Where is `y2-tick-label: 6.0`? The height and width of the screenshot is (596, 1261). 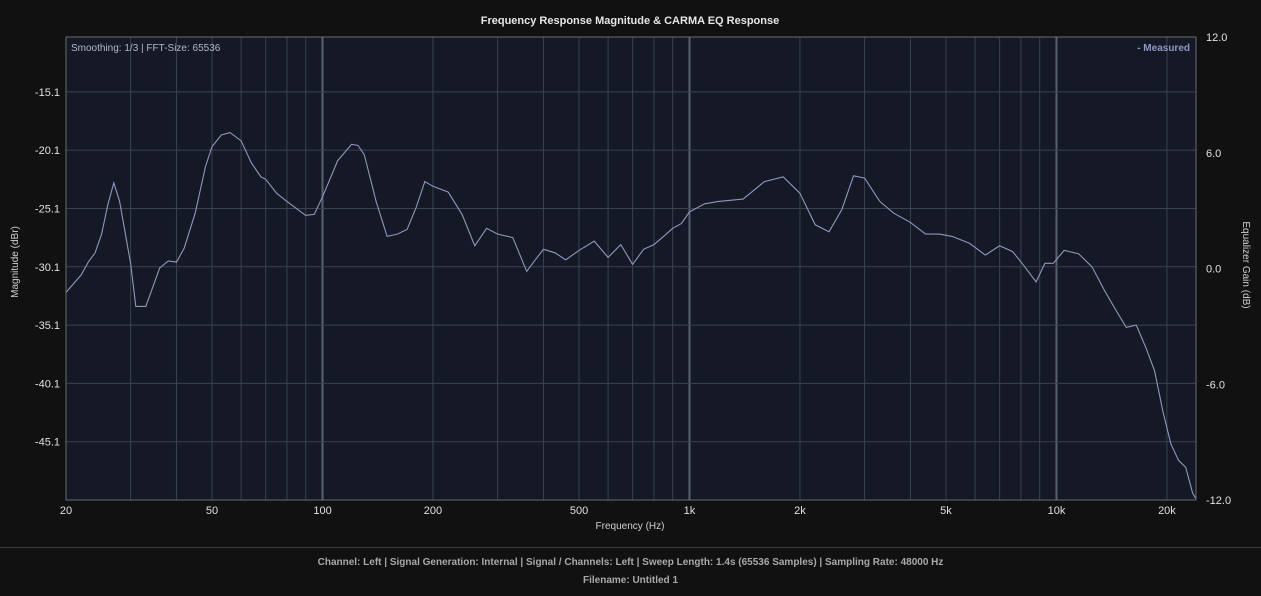
y2-tick-label: 6.0 is located at coordinates (1213, 154).